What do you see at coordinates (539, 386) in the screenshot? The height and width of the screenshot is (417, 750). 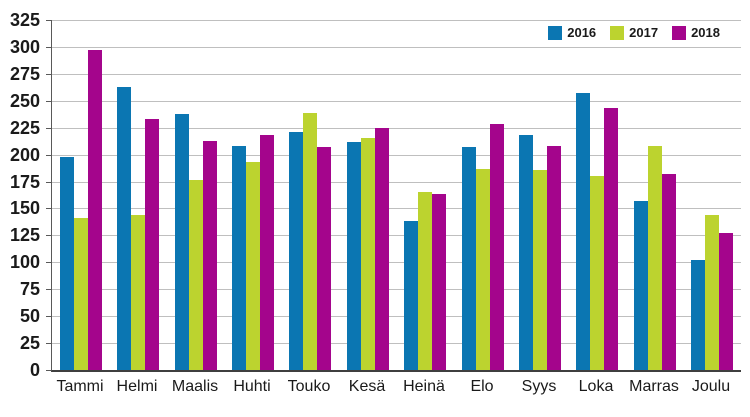 I see `x-category-label: Syys` at bounding box center [539, 386].